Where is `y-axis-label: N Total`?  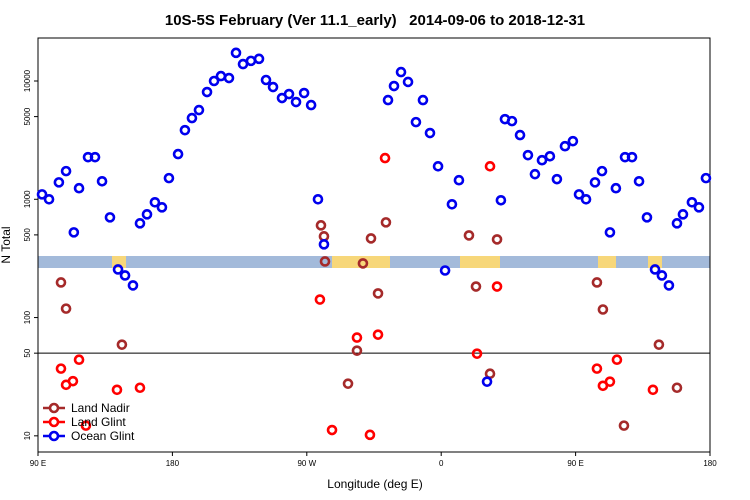
y-axis-label: N Total is located at coordinates (6, 244).